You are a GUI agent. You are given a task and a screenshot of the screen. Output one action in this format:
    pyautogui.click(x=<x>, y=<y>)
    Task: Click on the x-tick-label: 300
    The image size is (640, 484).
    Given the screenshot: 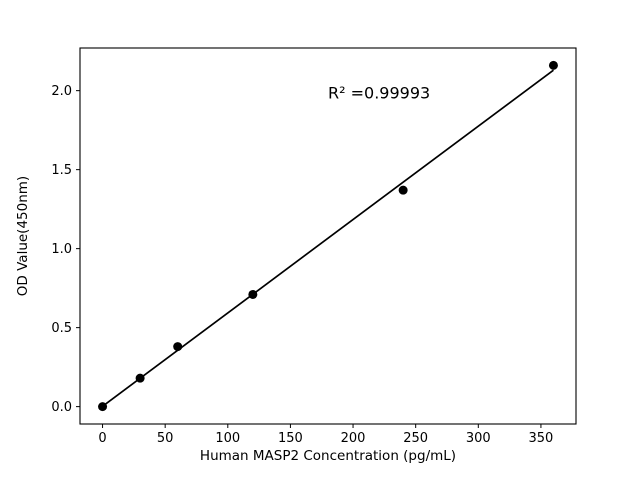 What is the action you would take?
    pyautogui.click(x=478, y=438)
    